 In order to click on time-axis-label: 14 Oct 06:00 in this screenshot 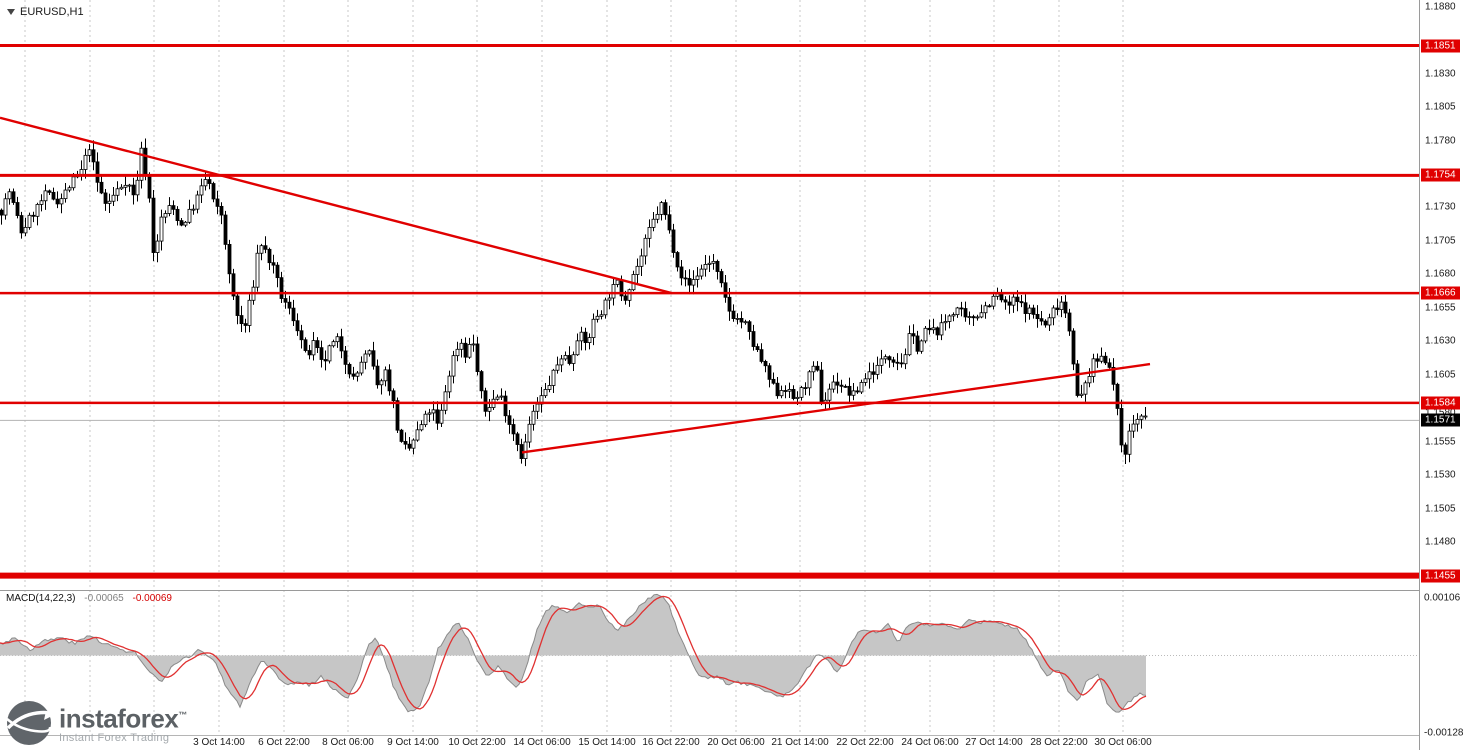, I will do `click(542, 742)`.